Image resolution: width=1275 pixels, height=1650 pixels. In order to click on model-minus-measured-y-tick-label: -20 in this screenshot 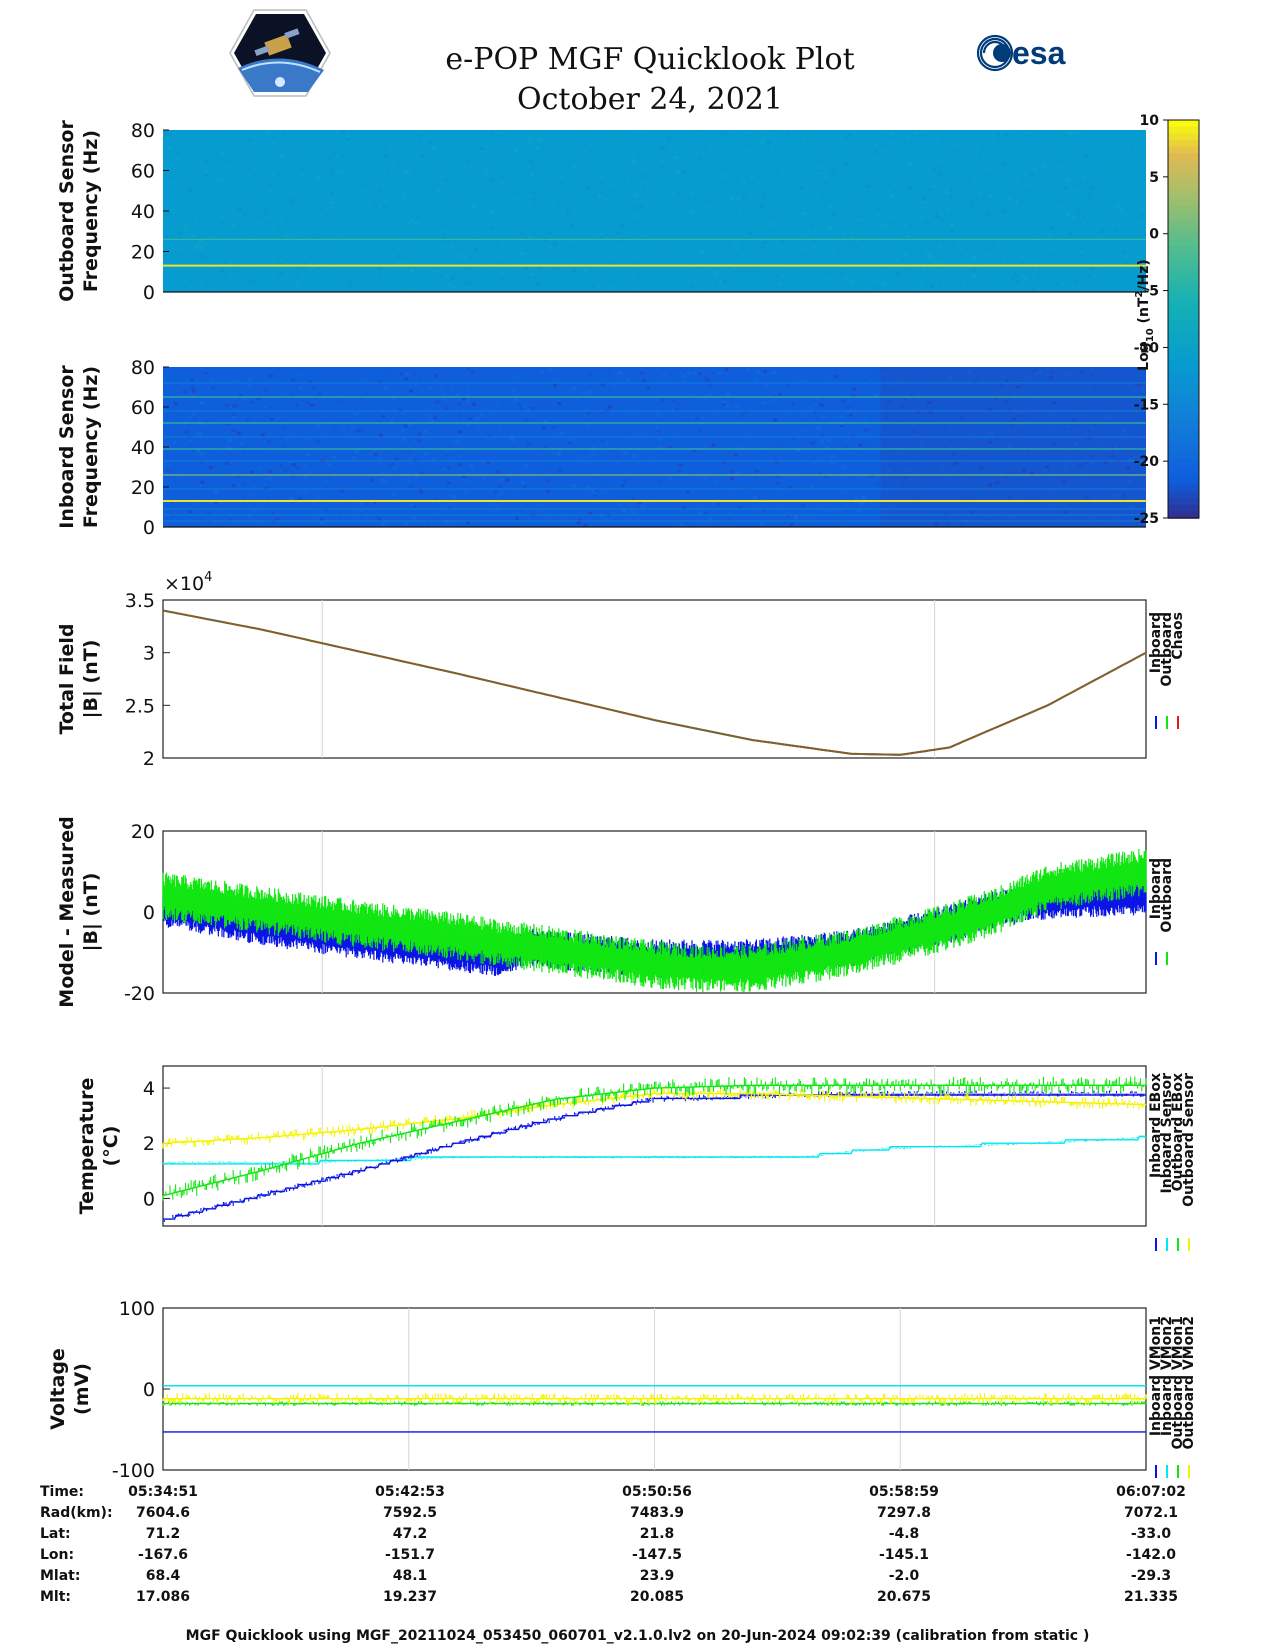, I will do `click(139, 994)`.